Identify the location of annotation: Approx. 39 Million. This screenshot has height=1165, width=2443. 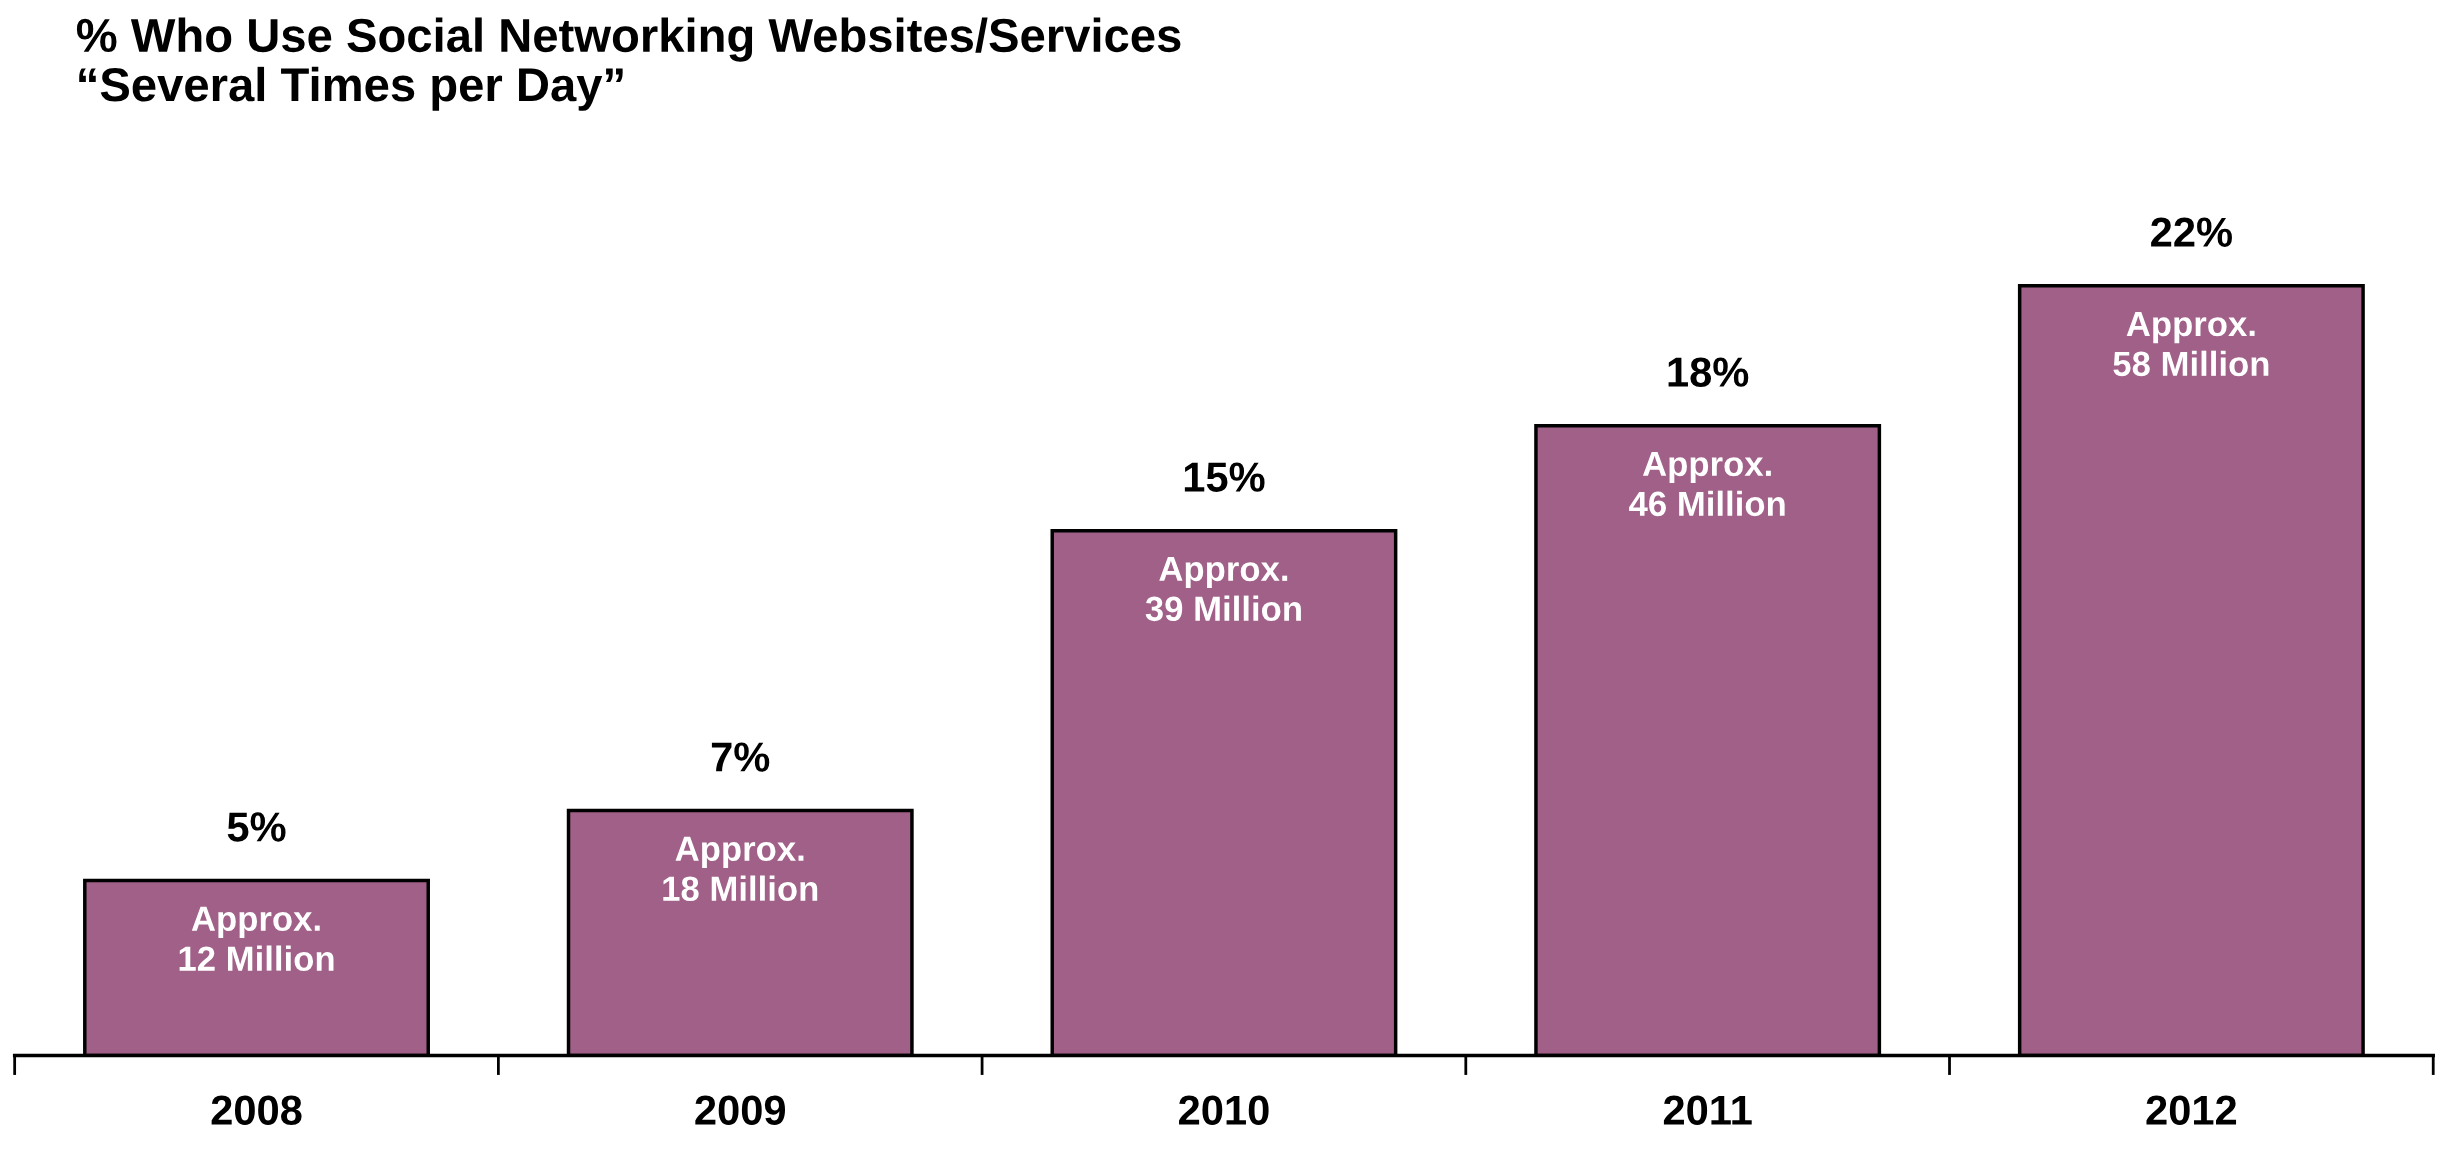
(1223, 589).